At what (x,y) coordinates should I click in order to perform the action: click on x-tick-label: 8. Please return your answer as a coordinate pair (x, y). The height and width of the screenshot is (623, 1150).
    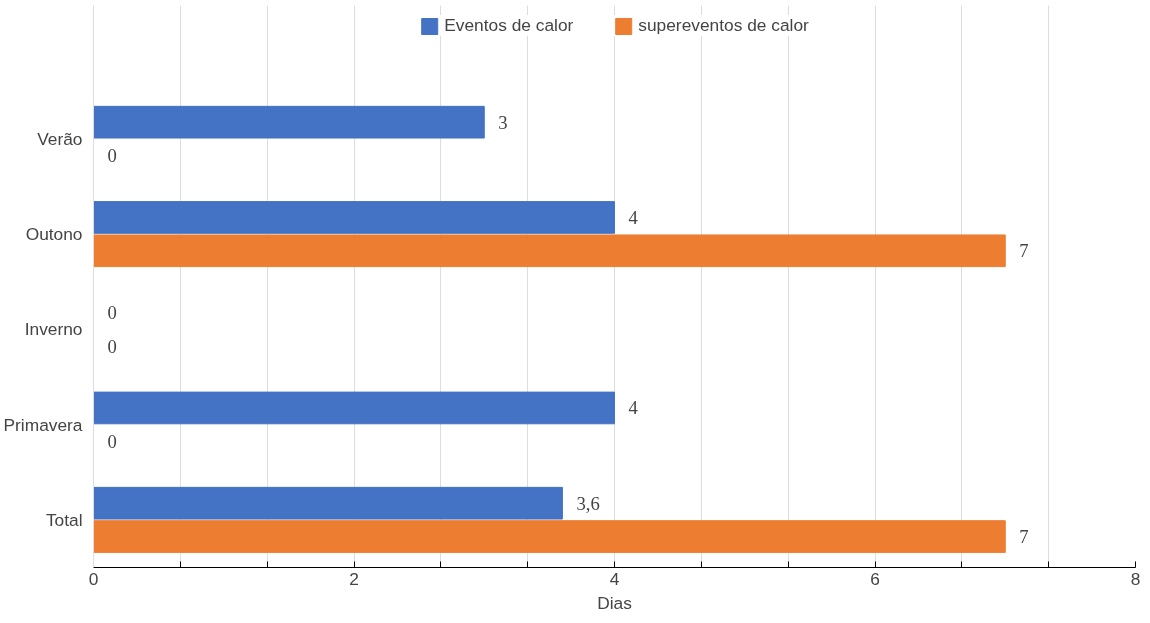
    Looking at the image, I should click on (1135, 578).